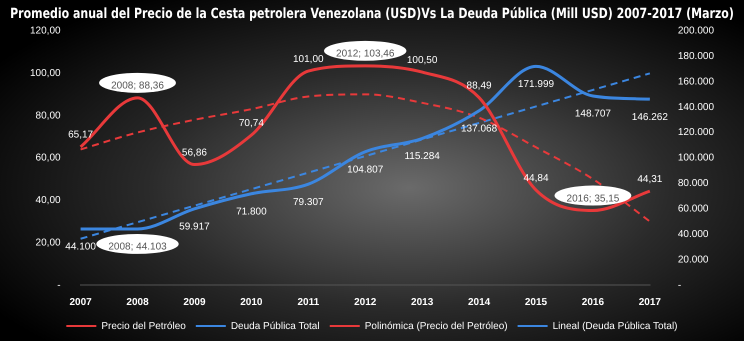 The image size is (744, 341). I want to click on y2-tick-label: -, so click(680, 285).